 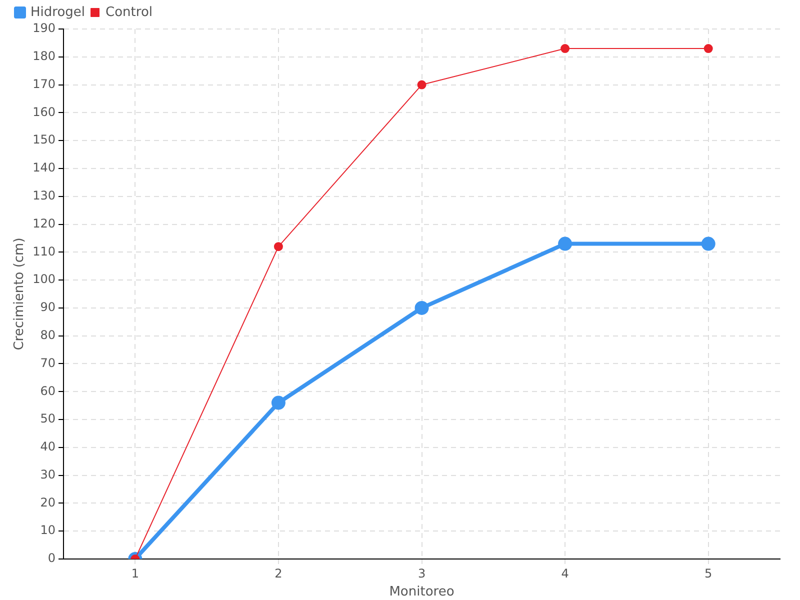 I want to click on y-tick-label: 120, so click(x=44, y=223).